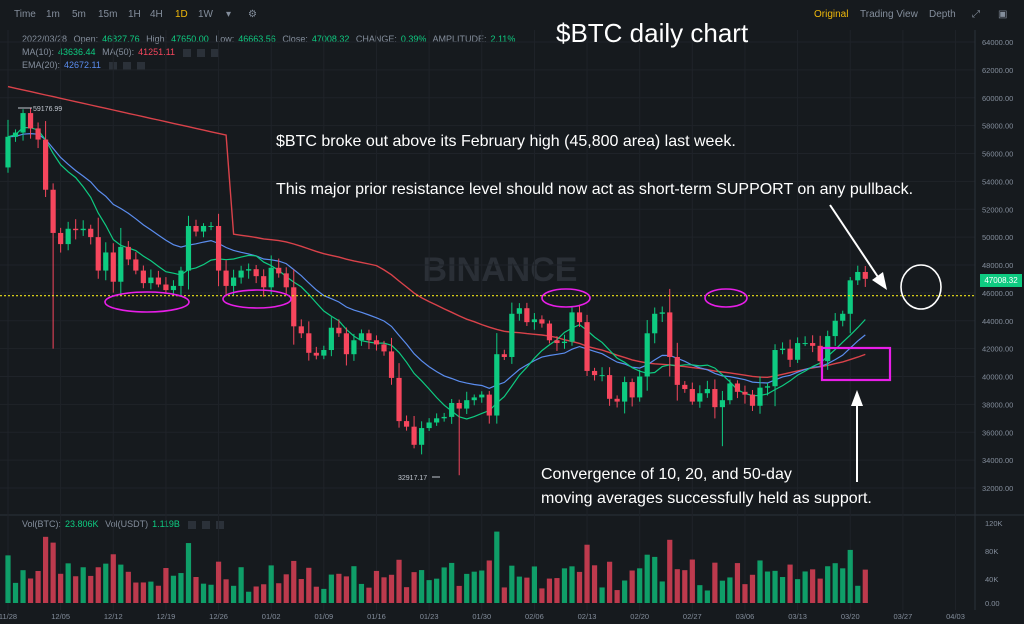  Describe the element at coordinates (79, 14) in the screenshot. I see `interval-5m: 5m` at that location.